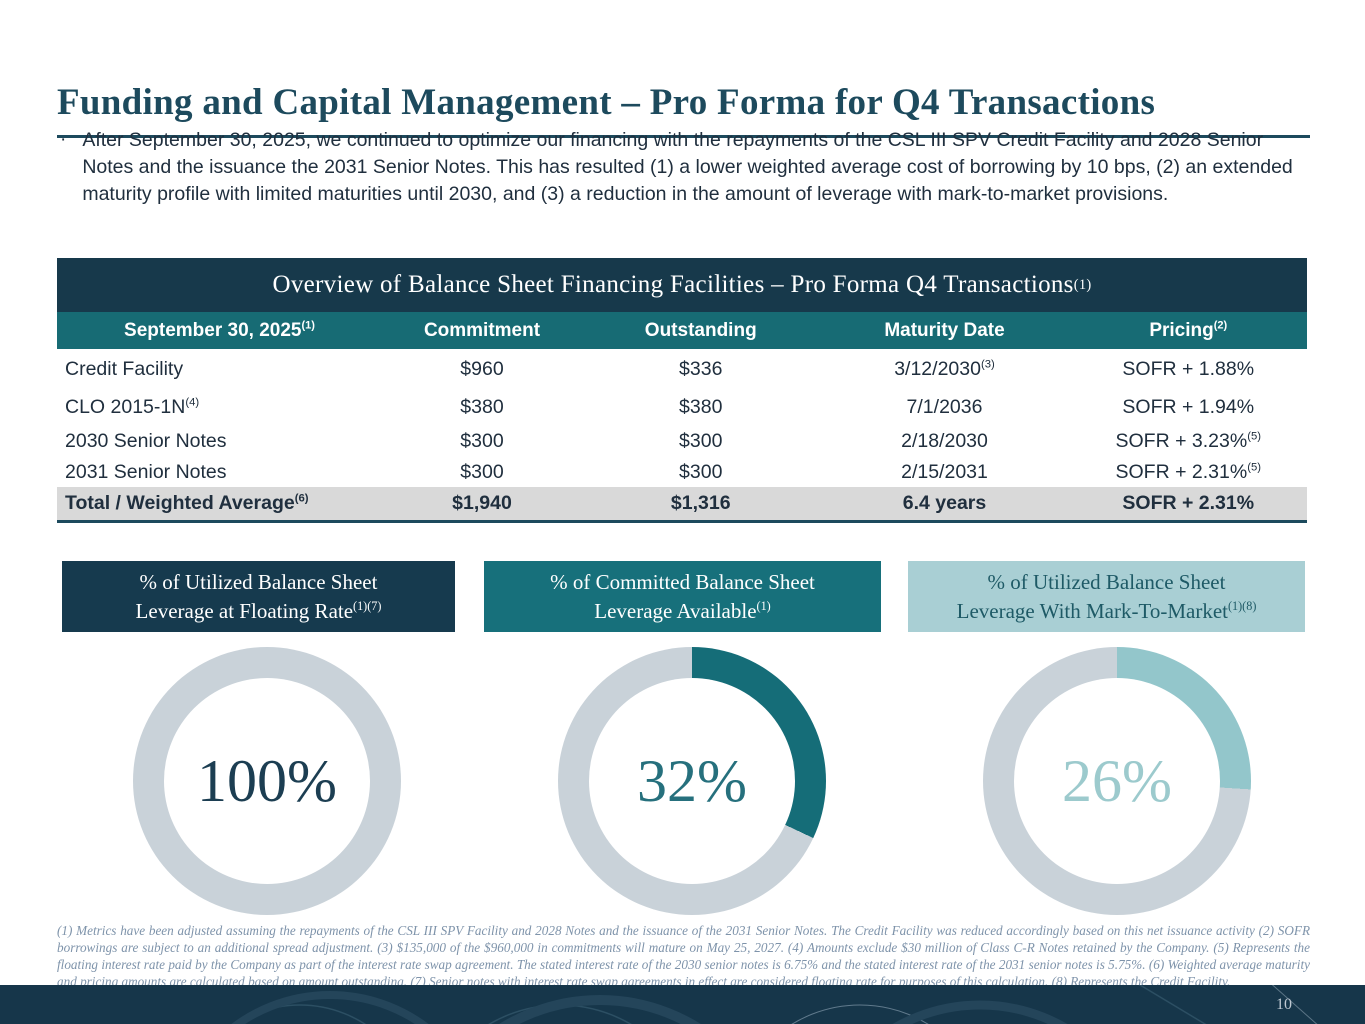  Describe the element at coordinates (682, 610) in the screenshot. I see `chart-header-line2: Leverage Available(1)` at that location.